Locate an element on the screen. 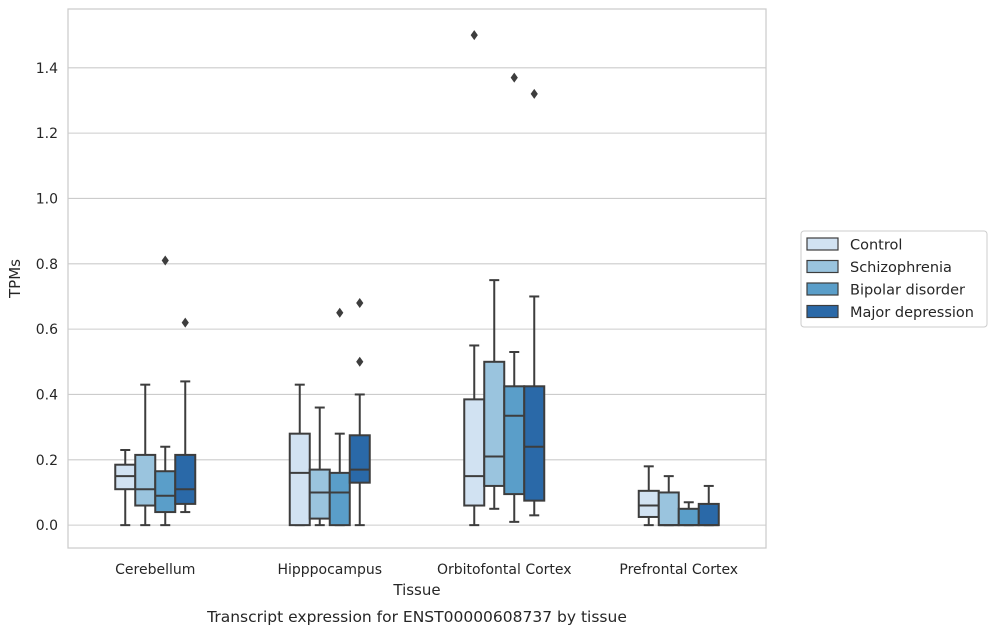 Image resolution: width=997 pixels, height=634 pixels. x-tick-label: Prefrontal Cortex is located at coordinates (678, 570).